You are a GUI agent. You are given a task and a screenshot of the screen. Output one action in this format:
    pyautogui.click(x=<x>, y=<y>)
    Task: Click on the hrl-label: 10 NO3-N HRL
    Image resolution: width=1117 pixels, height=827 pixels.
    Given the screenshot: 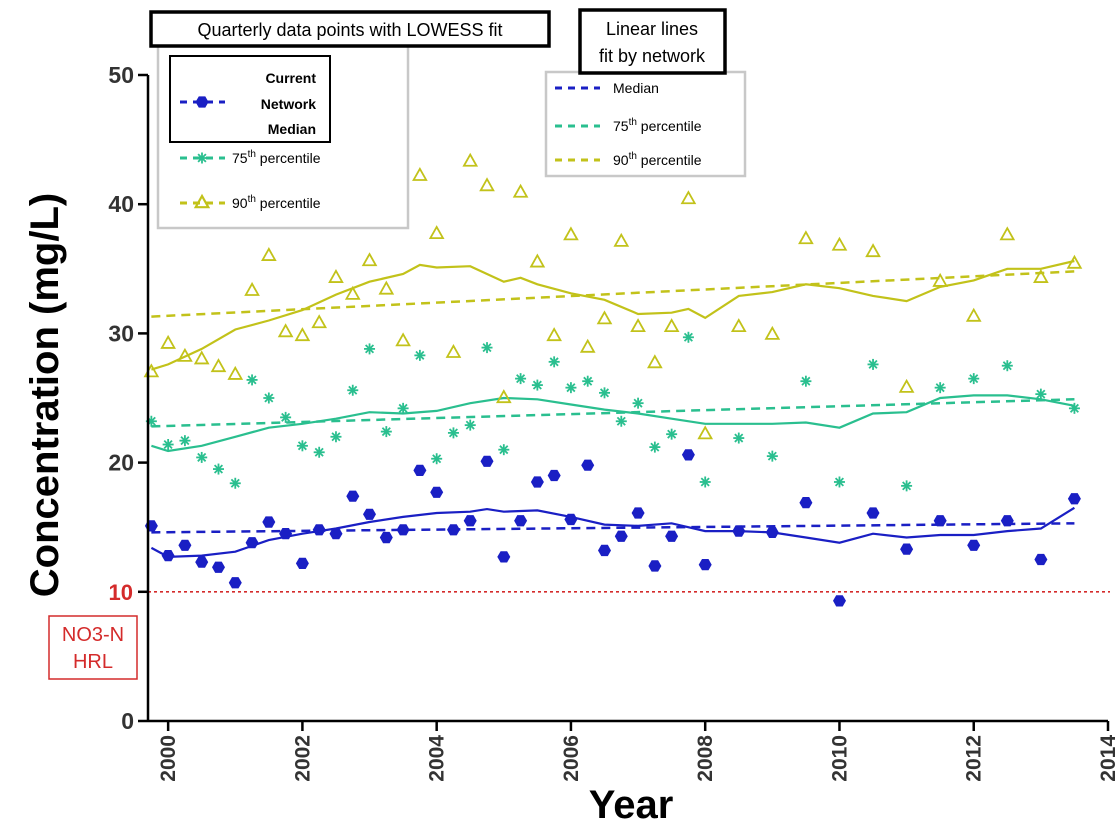 What is the action you would take?
    pyautogui.click(x=93, y=630)
    